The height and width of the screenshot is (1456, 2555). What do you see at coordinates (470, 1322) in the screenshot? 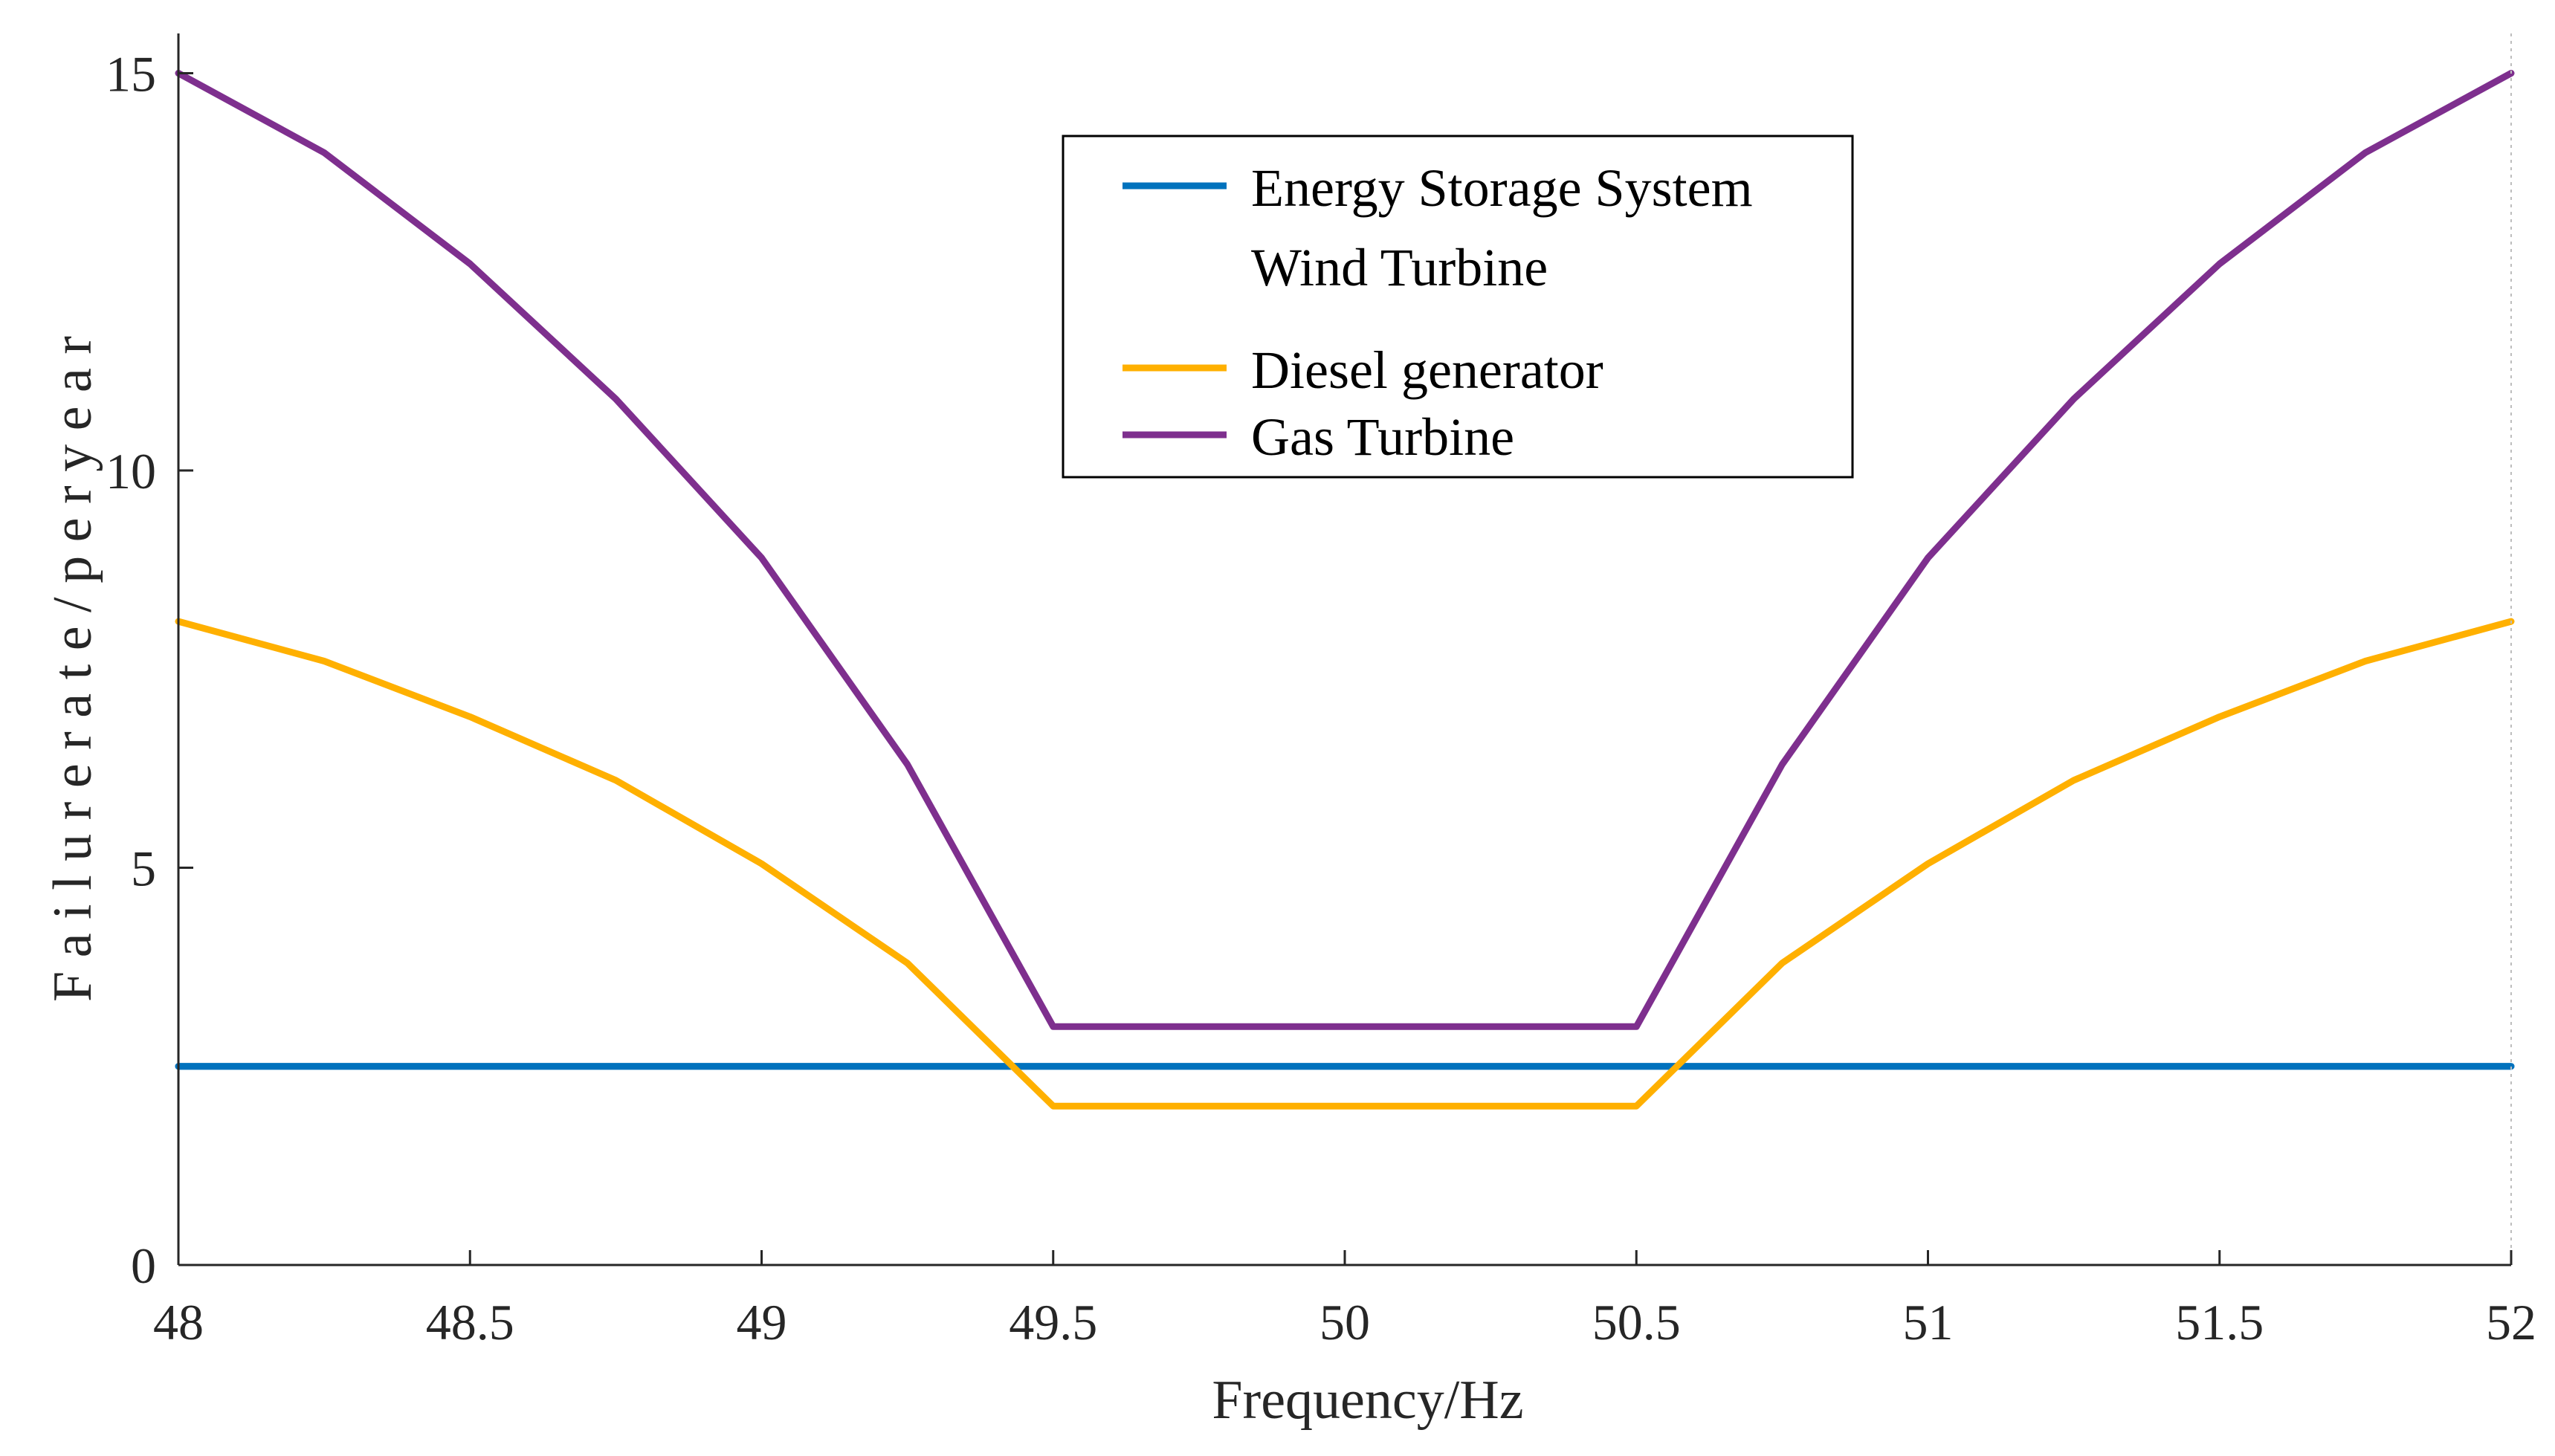
I see `x-tick-label: 48.5` at bounding box center [470, 1322].